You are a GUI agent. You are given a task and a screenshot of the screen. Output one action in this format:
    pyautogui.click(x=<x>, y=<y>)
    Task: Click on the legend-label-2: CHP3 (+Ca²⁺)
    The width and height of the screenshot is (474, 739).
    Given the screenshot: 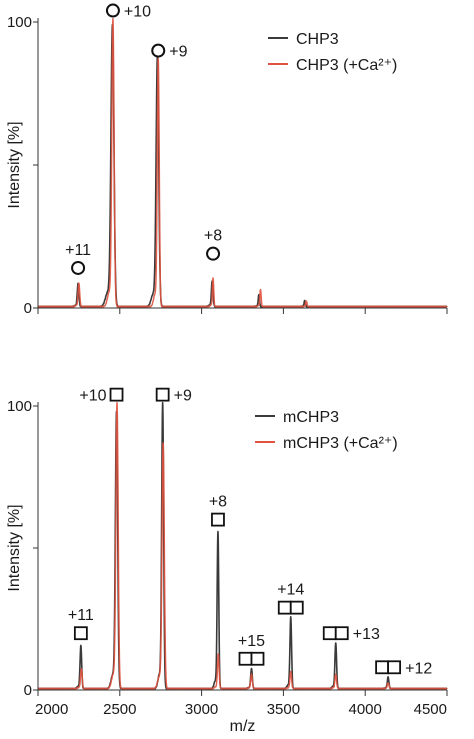 What is the action you would take?
    pyautogui.click(x=346, y=65)
    